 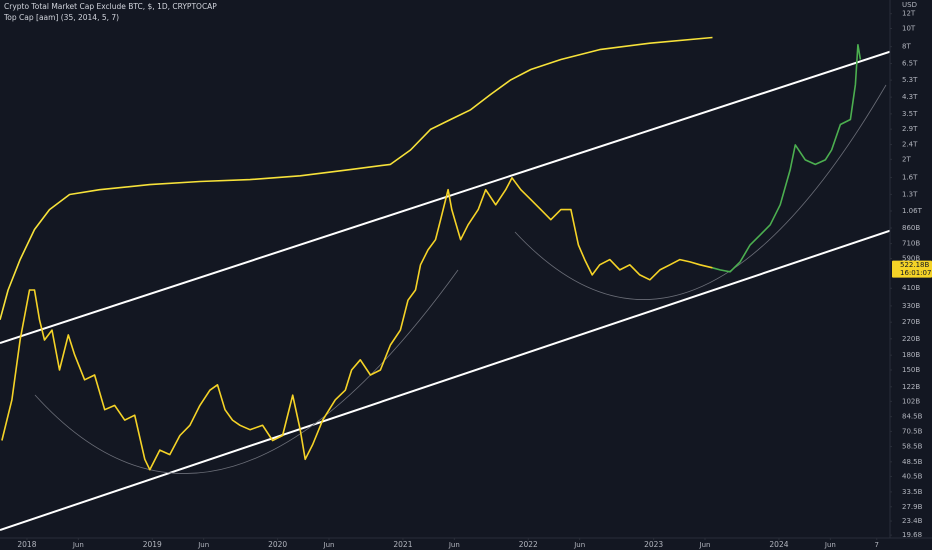 I want to click on y-tick-label: 27.9B, so click(x=912, y=507).